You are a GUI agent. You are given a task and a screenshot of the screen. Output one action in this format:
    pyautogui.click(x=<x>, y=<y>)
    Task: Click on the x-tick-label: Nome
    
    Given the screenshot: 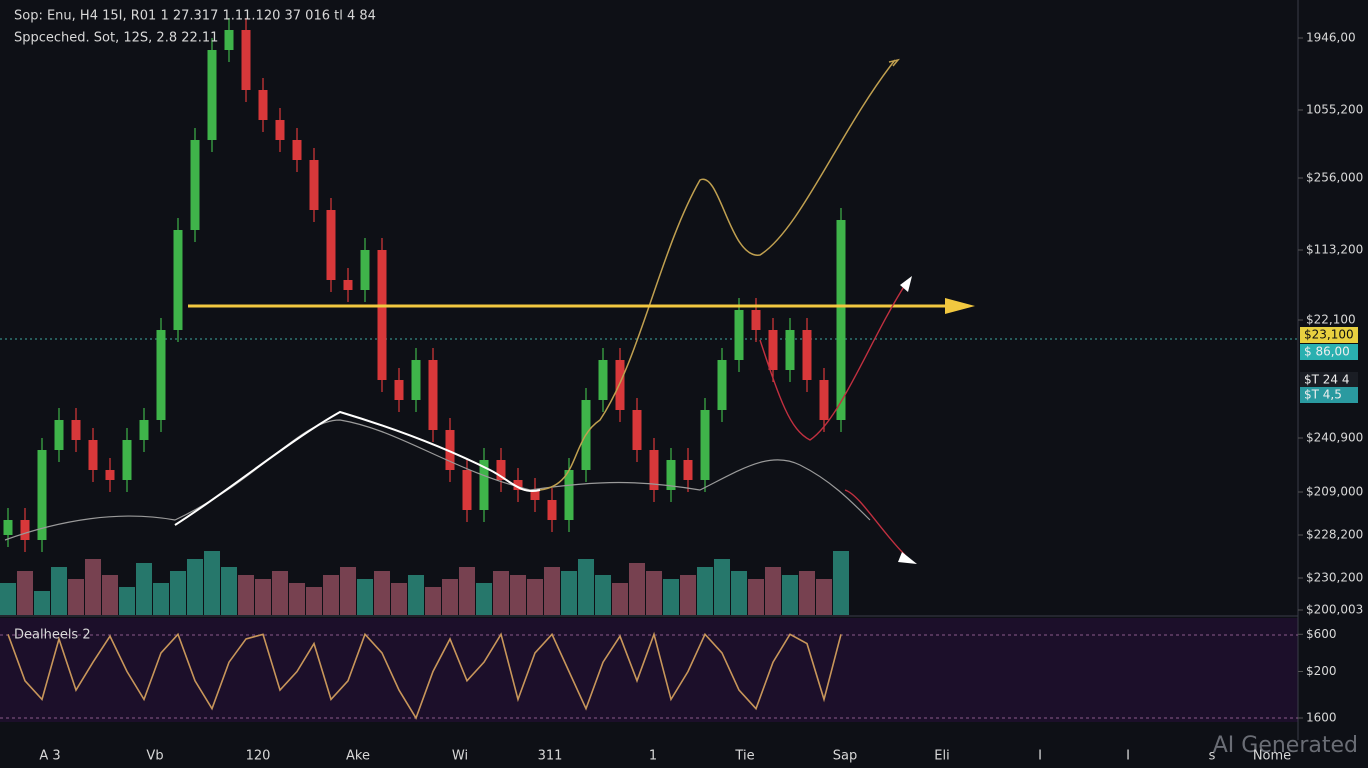 What is the action you would take?
    pyautogui.click(x=1272, y=756)
    